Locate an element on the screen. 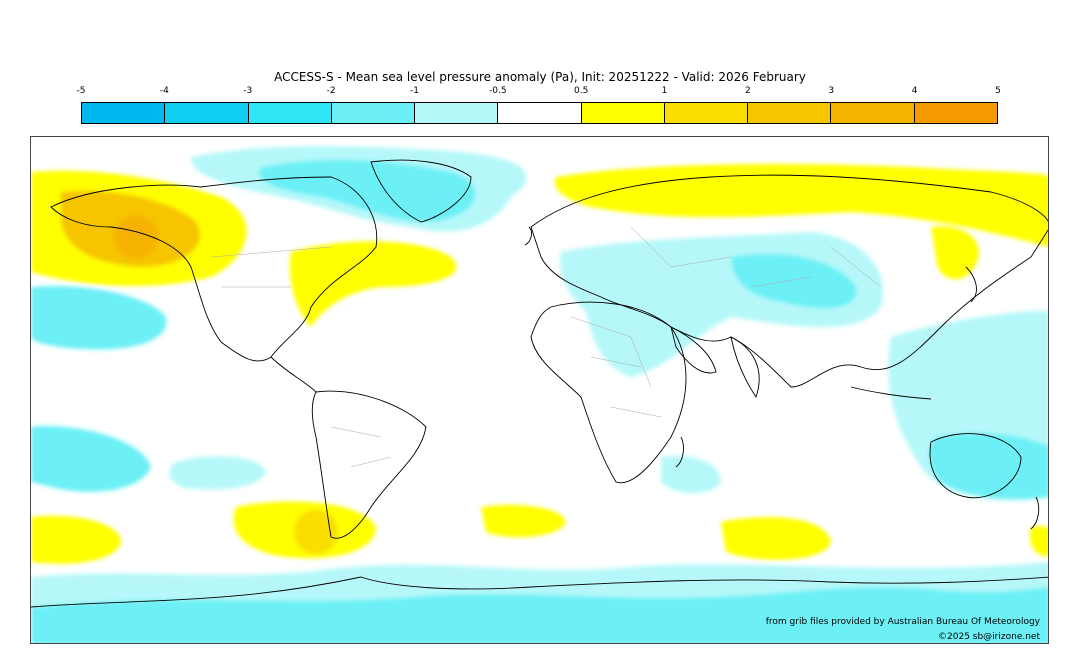 The width and height of the screenshot is (1080, 658). legend-tick-label: -0.5 is located at coordinates (498, 91).